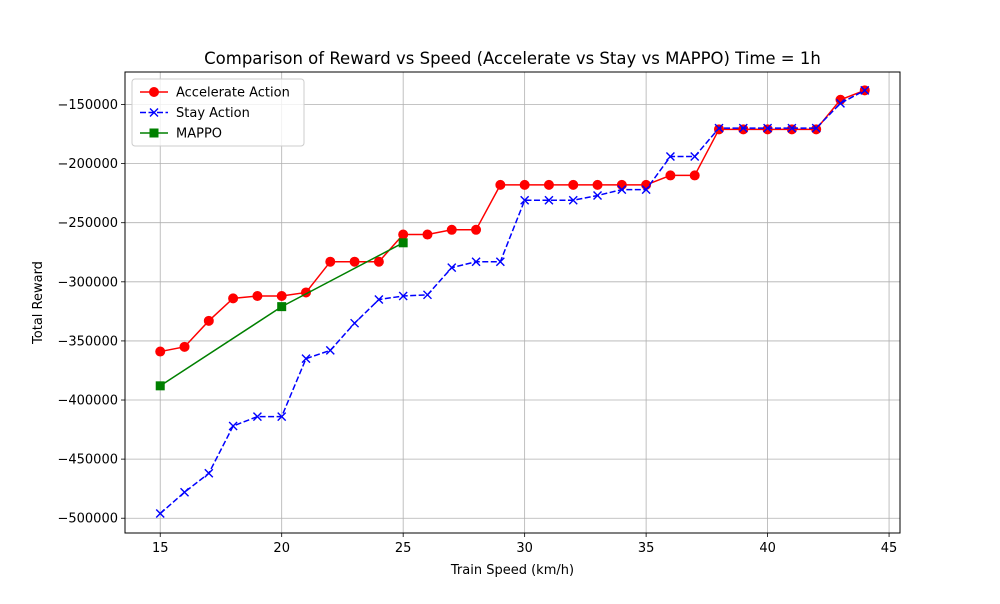  I want to click on y-tick-label: −500000, so click(87, 519).